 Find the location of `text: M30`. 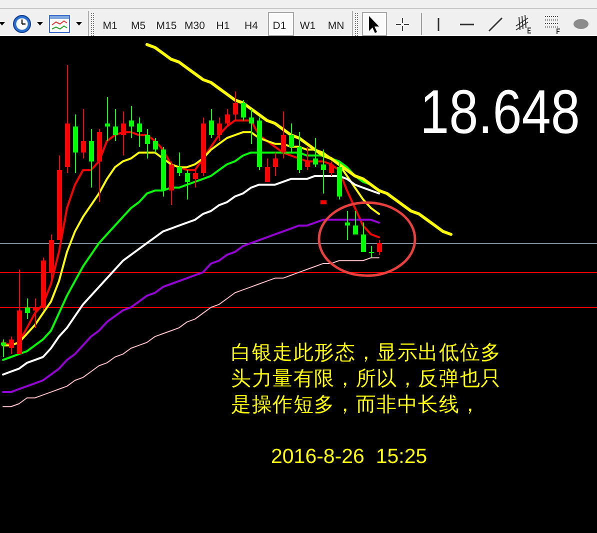

text: M30 is located at coordinates (195, 26).